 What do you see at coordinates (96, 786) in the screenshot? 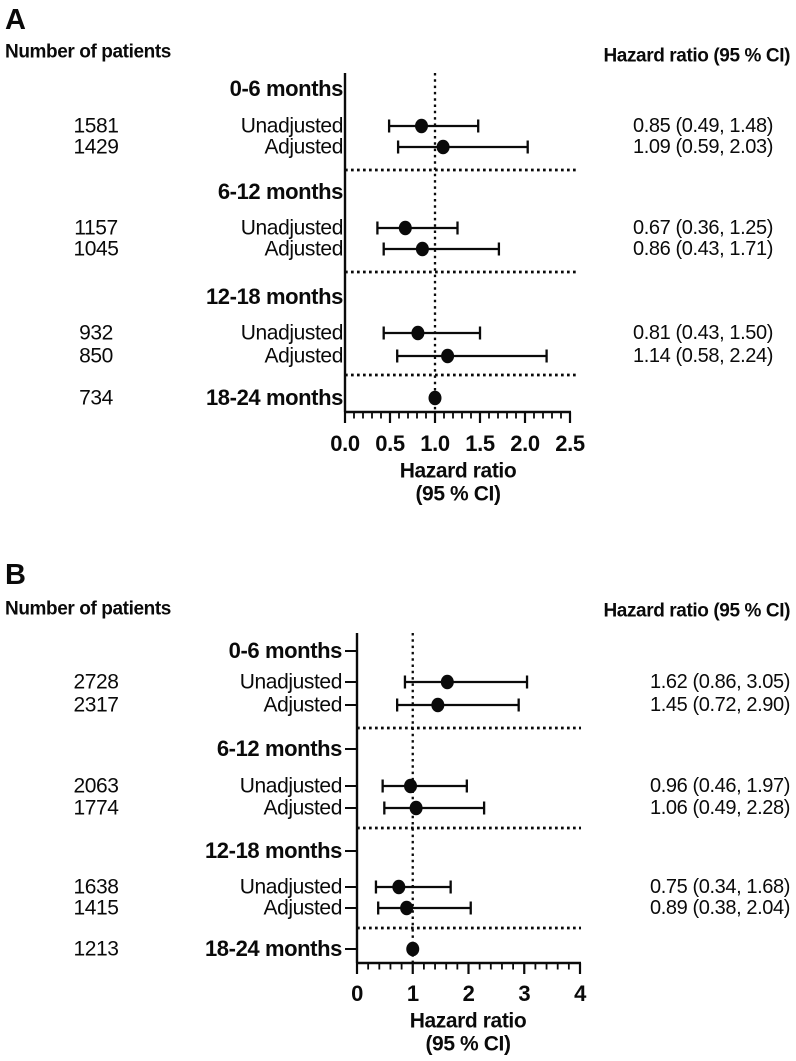
I see `patient-count: 2063` at bounding box center [96, 786].